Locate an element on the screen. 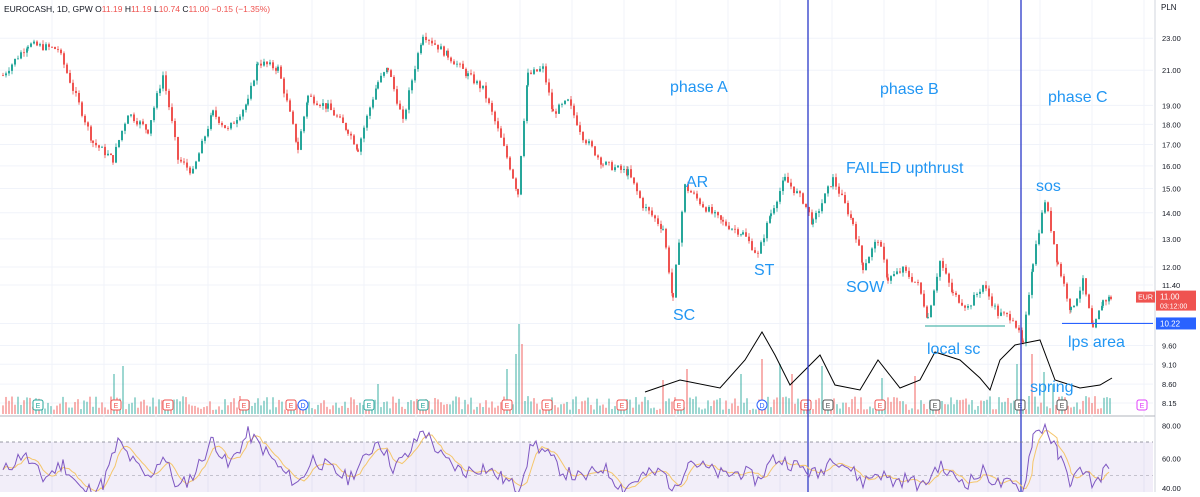 This screenshot has width=1200, height=497. price-tick-label: 21.00 is located at coordinates (1171, 70).